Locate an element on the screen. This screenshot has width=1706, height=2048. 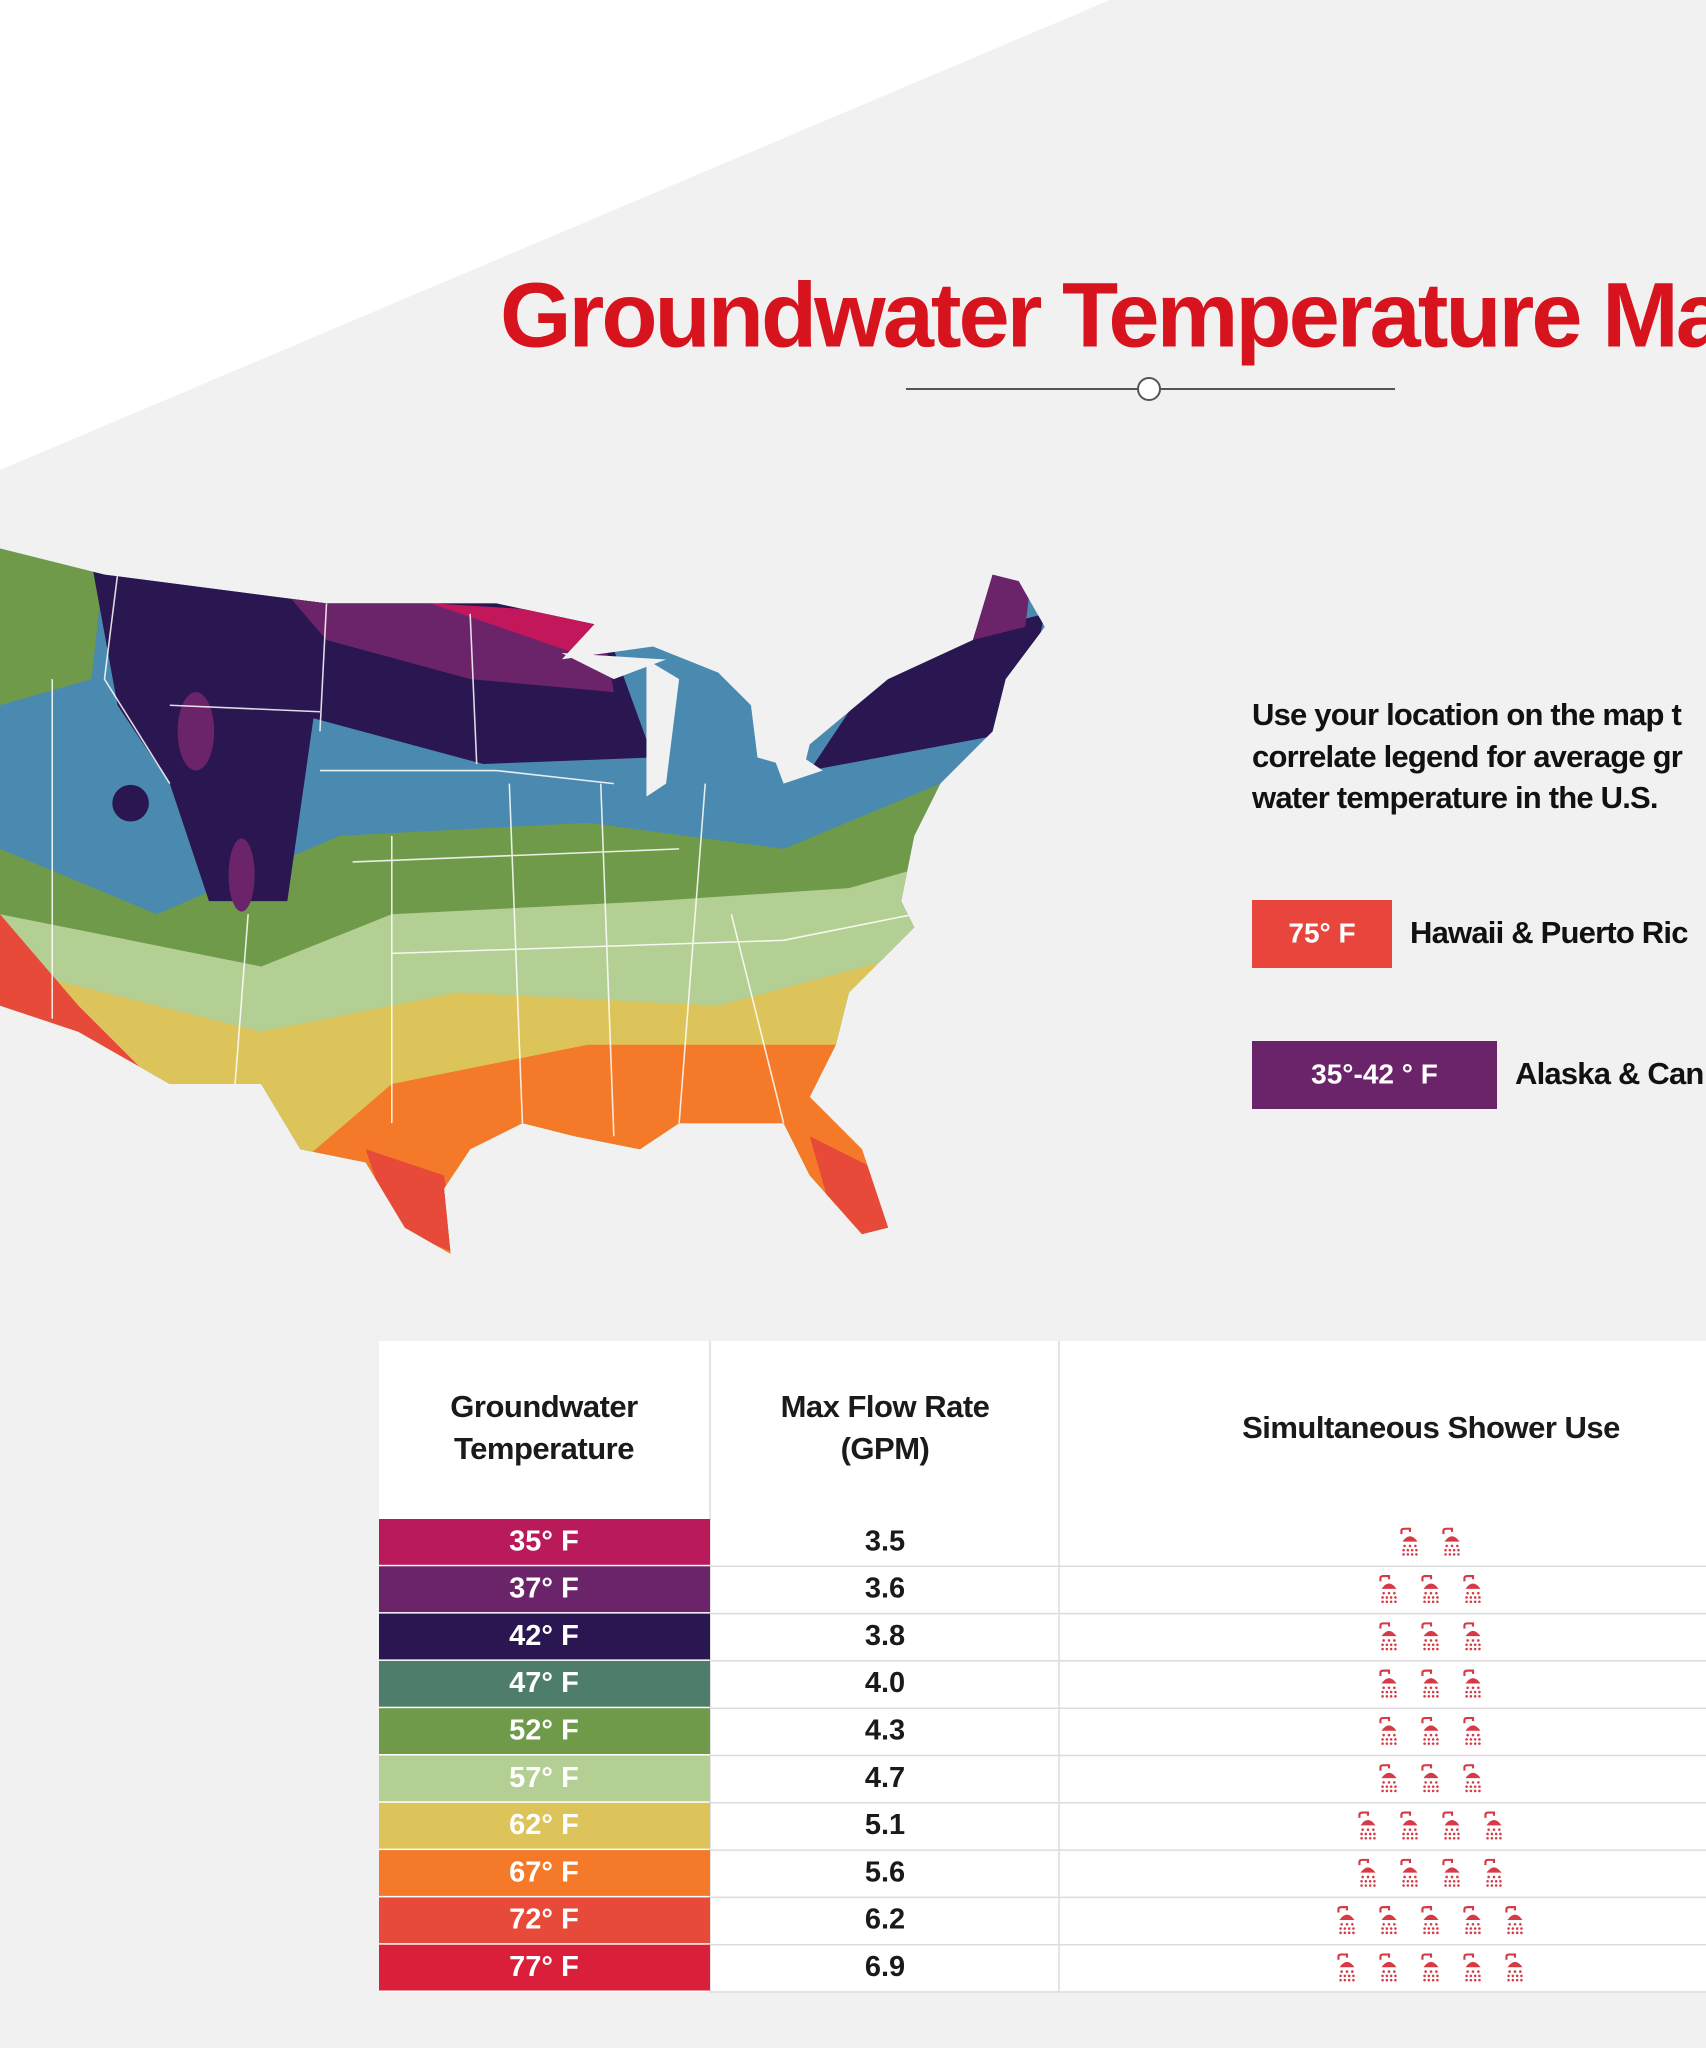
flow-rate: 6.9 is located at coordinates (885, 1967).